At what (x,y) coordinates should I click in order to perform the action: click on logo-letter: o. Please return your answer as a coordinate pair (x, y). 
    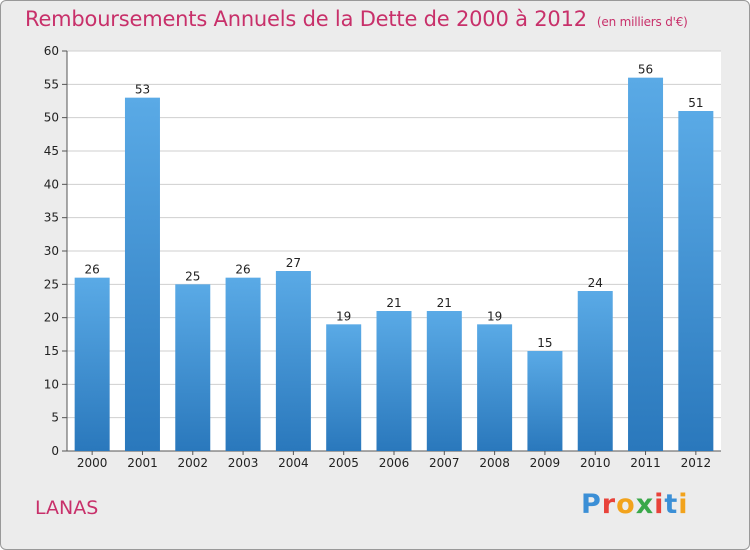
    Looking at the image, I should click on (626, 504).